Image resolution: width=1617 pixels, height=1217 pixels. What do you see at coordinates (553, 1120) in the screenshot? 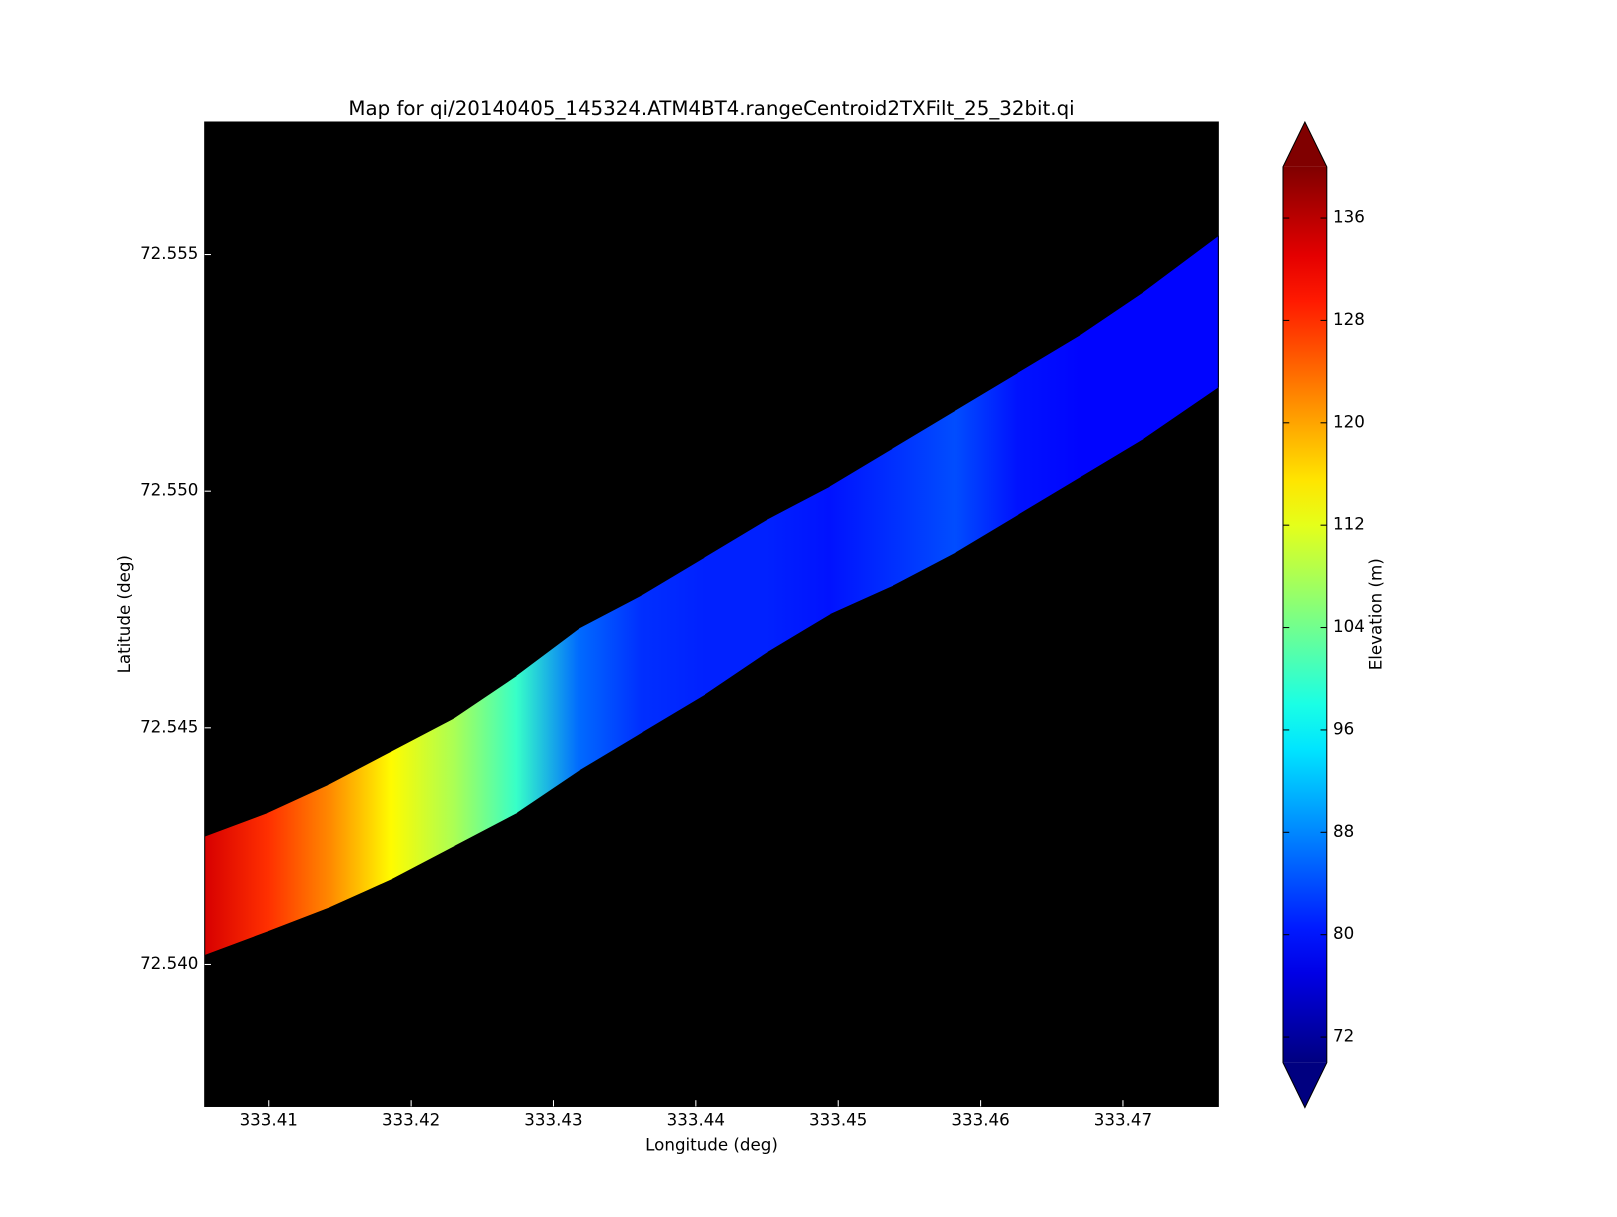
I see `x-tick-label: 333.43` at bounding box center [553, 1120].